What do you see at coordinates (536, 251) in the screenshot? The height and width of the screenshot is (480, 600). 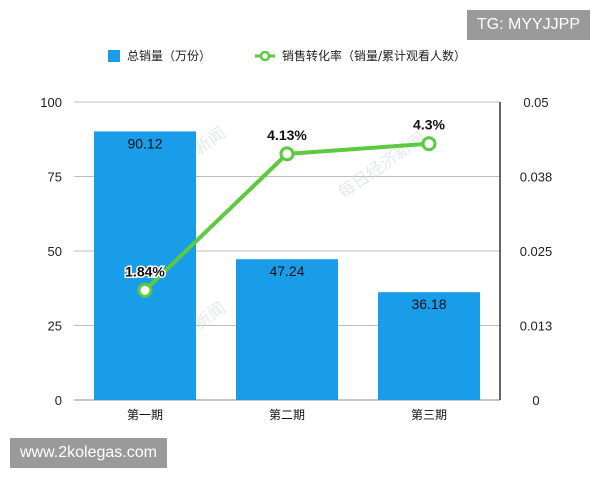 I see `y-right-tick-label: 0.025` at bounding box center [536, 251].